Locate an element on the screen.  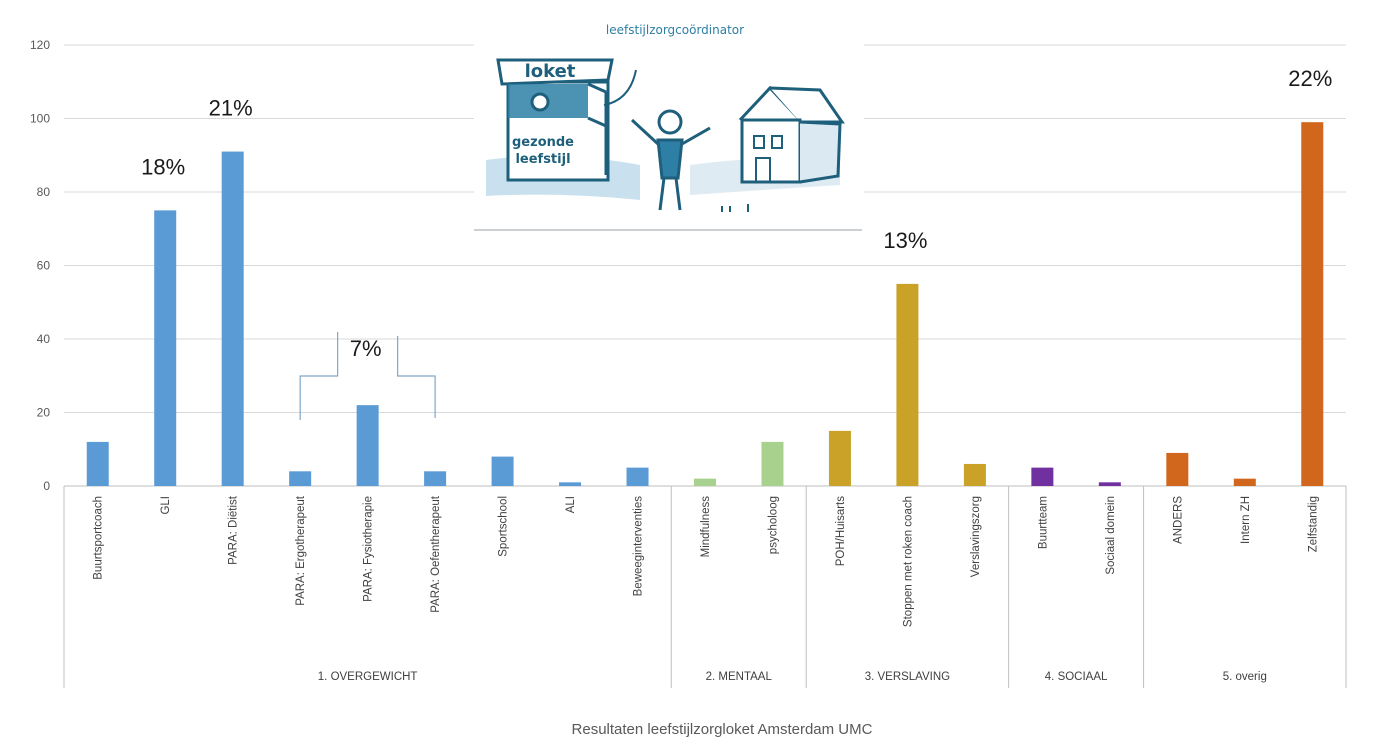
speech-line is located at coordinates (620, 87).